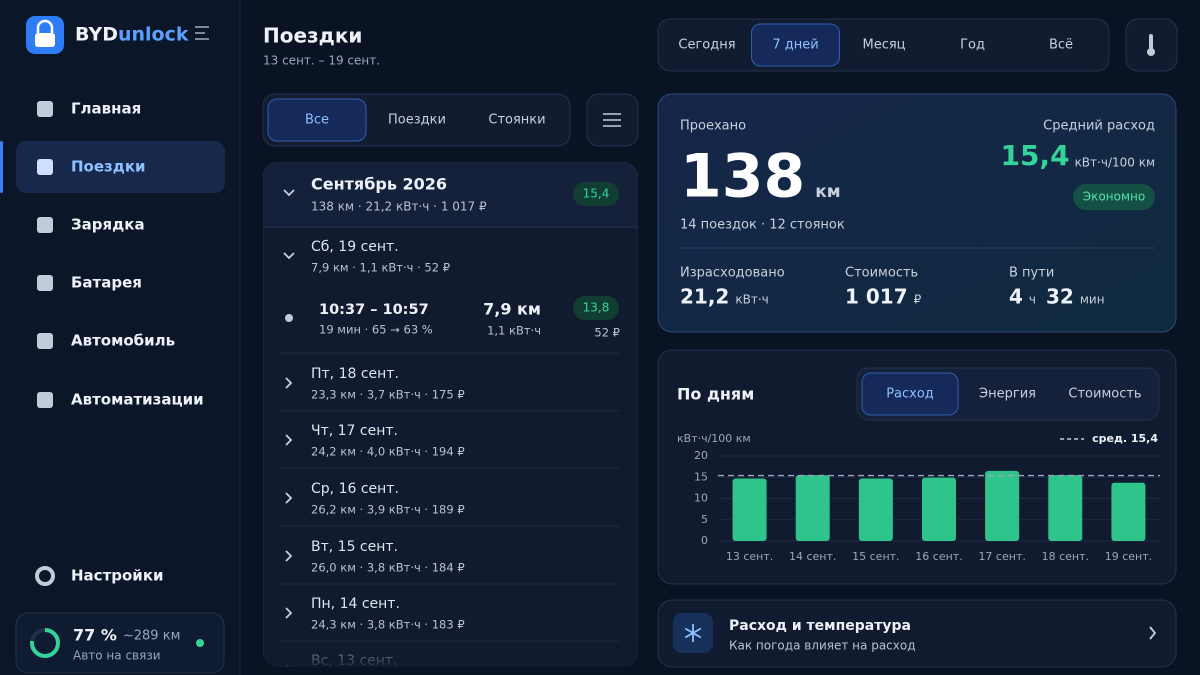 The width and height of the screenshot is (1200, 675). I want to click on avg-value: 15,4, so click(1034, 155).